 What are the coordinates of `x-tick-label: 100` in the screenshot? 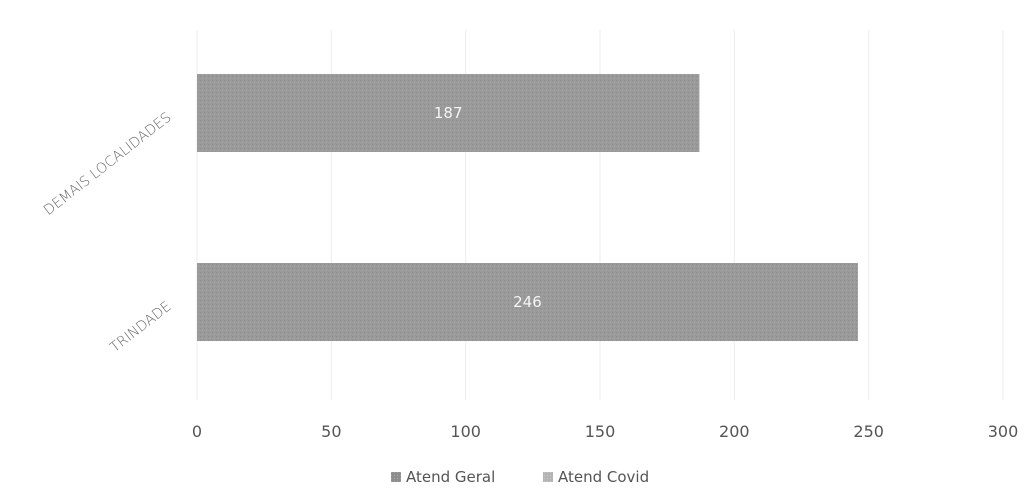 It's located at (465, 431).